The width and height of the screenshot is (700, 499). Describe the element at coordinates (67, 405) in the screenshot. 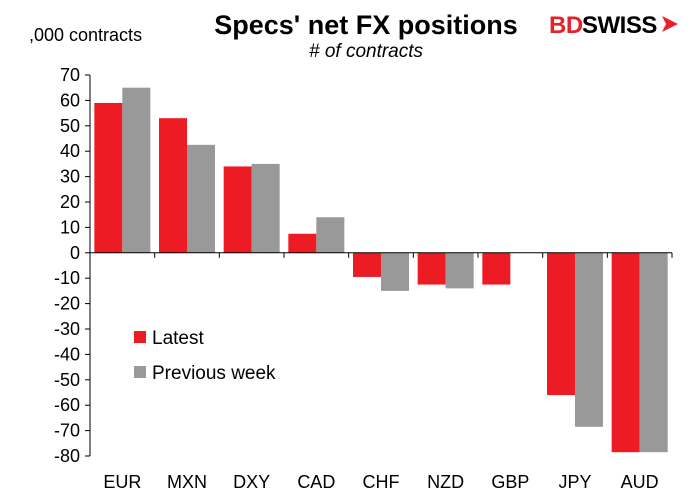

I see `y-tick-label: -60` at that location.